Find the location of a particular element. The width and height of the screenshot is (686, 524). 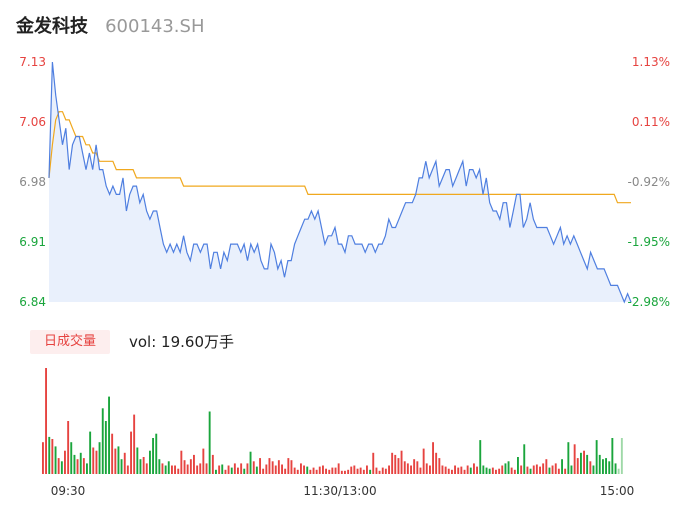

volume-badge: 日成交量 is located at coordinates (70, 342).